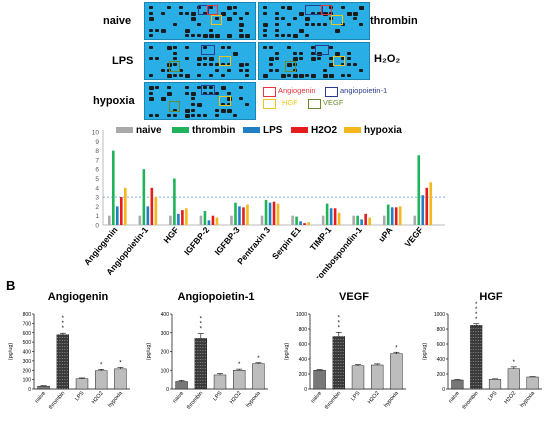  I want to click on bar-naive, so click(181, 385).